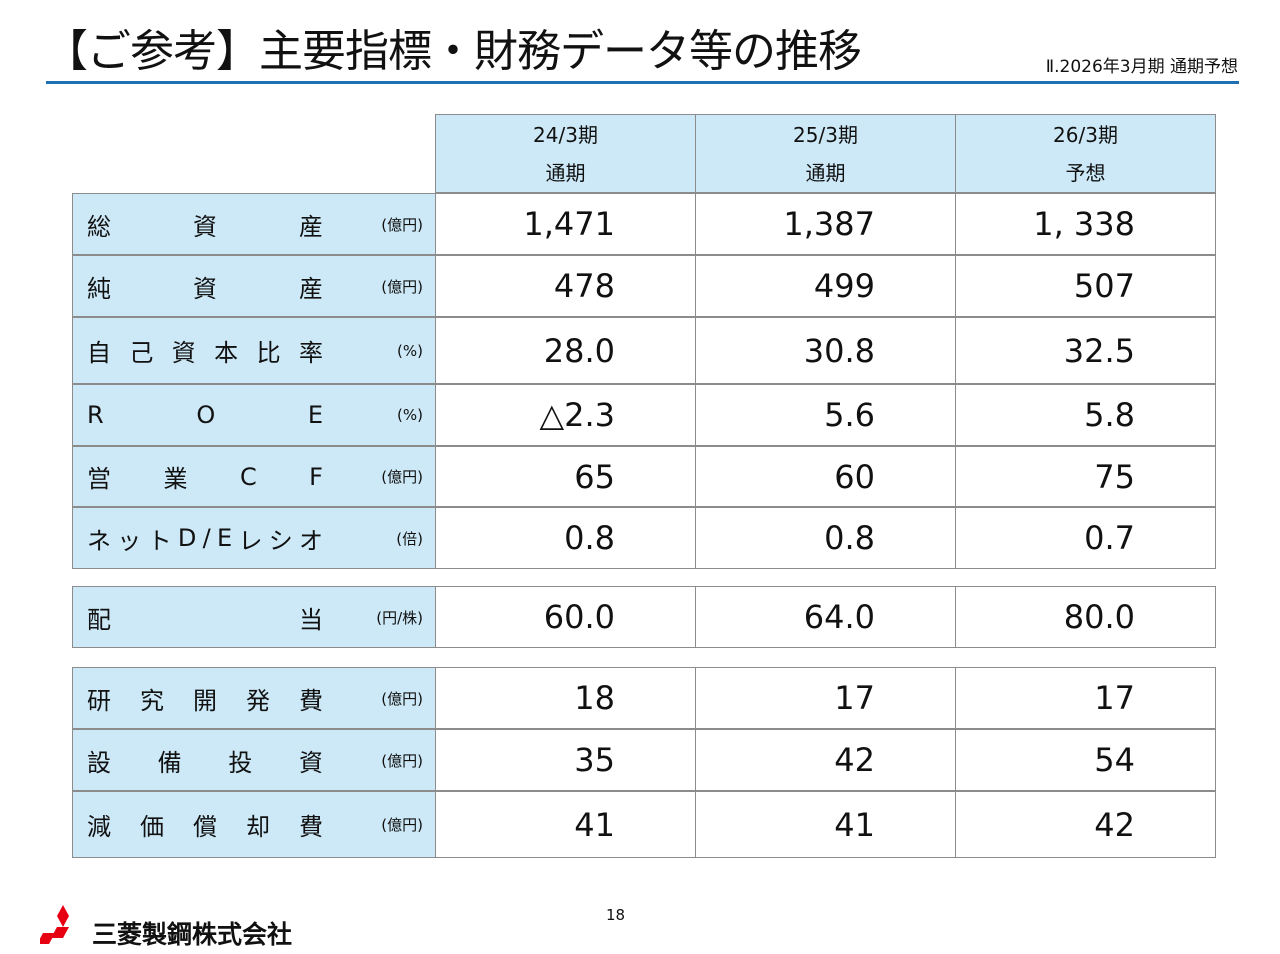 The image size is (1280, 954). What do you see at coordinates (95, 415) in the screenshot?
I see `row-label-char: R` at bounding box center [95, 415].